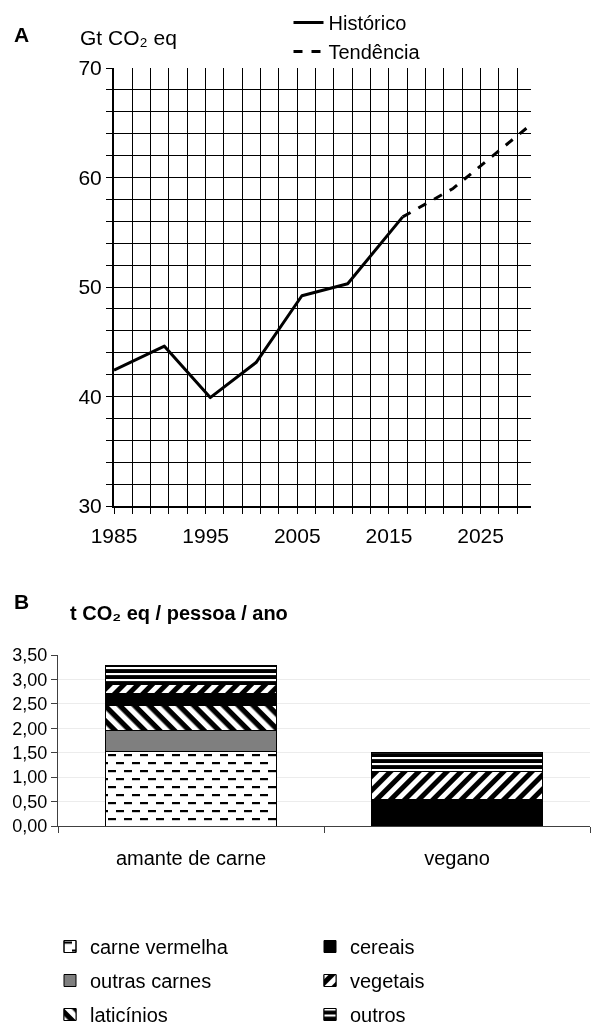 This screenshot has width=597, height=1033. Describe the element at coordinates (30, 728) in the screenshot. I see `y-tick-label: 2,00` at that location.